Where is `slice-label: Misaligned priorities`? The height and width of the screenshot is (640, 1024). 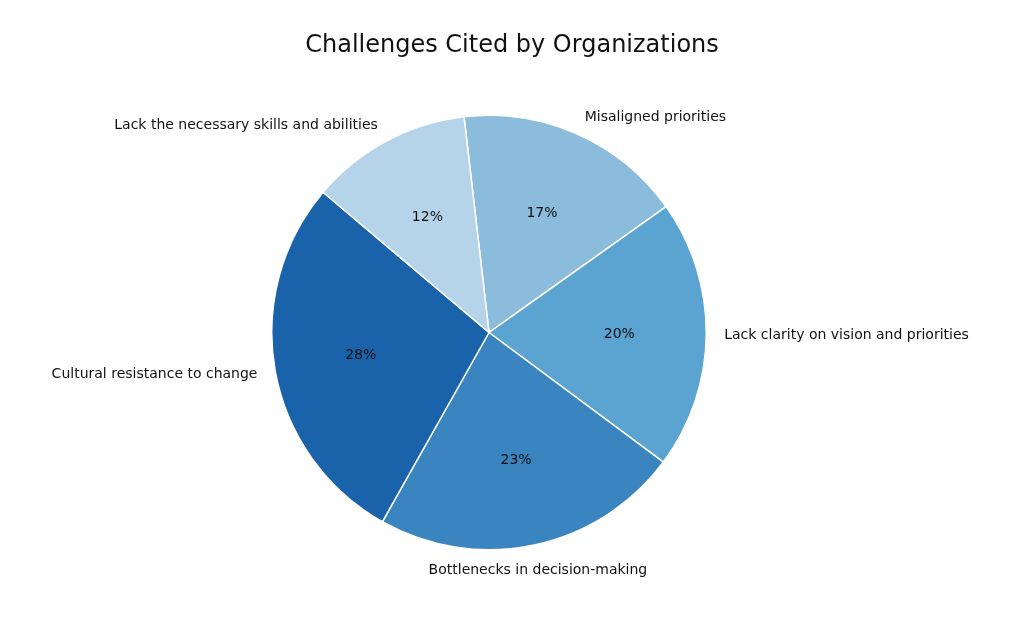 slice-label: Misaligned priorities is located at coordinates (655, 116).